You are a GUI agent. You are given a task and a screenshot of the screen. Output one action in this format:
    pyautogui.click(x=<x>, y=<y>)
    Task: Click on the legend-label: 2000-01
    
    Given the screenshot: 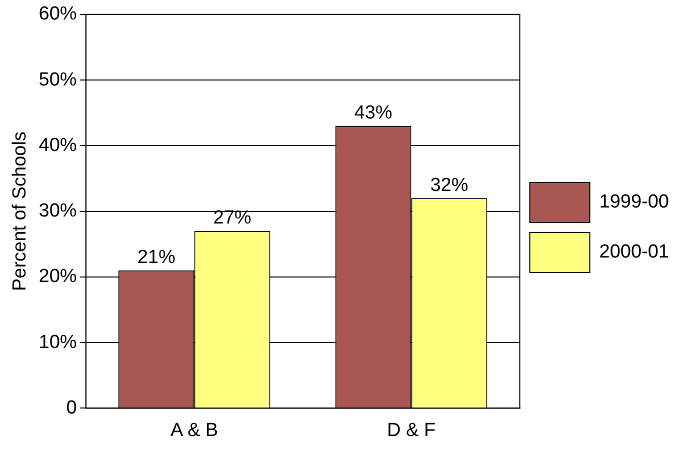 What is the action you would take?
    pyautogui.click(x=634, y=252)
    